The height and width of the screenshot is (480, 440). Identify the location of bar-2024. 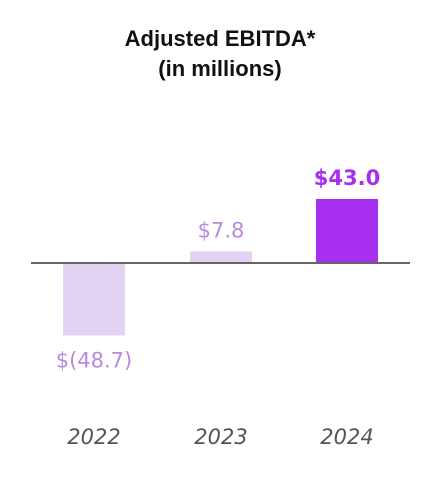
(347, 231).